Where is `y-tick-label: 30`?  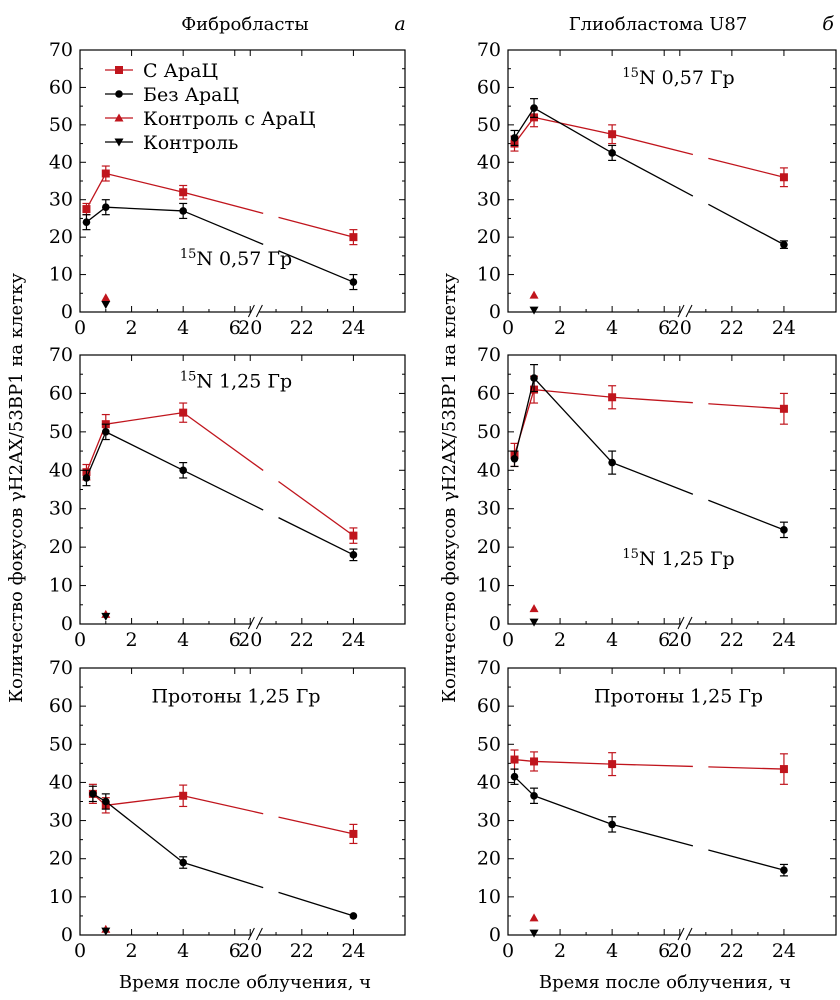 y-tick-label: 30 is located at coordinates (489, 509).